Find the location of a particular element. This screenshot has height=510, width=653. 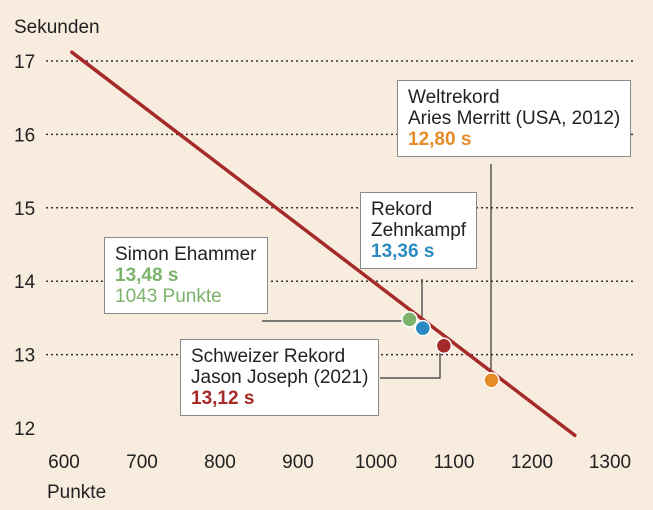

annotation-value: 12,80 s is located at coordinates (440, 139).